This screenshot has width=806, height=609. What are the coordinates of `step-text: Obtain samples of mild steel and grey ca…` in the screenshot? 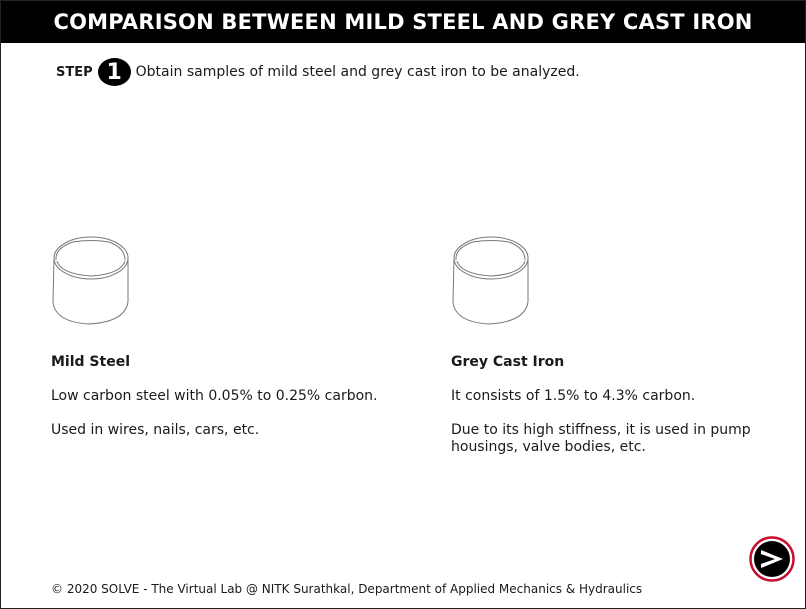 It's located at (357, 72).